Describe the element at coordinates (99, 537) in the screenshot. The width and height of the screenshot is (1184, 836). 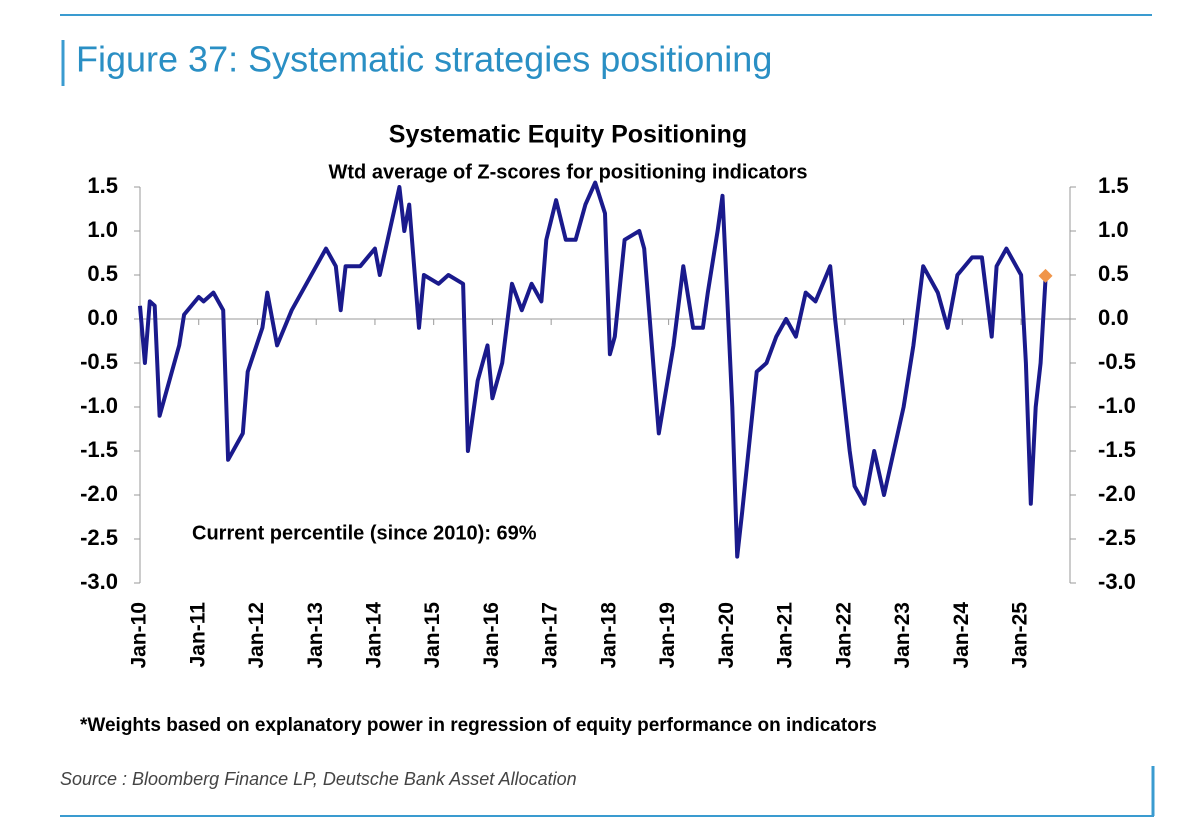
I see `y-tick-label: -2.5` at that location.